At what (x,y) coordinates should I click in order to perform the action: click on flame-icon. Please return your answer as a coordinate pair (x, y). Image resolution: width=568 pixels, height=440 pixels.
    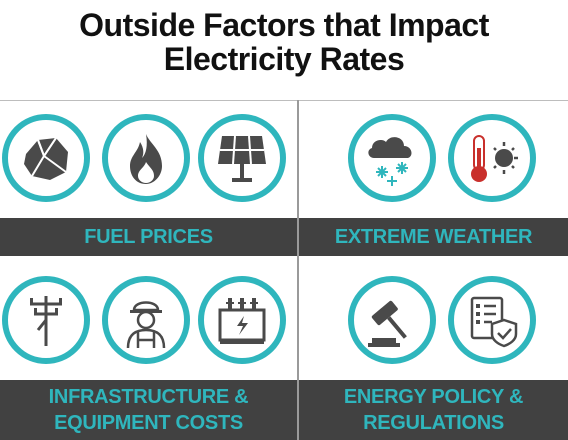
    Looking at the image, I should click on (146, 158).